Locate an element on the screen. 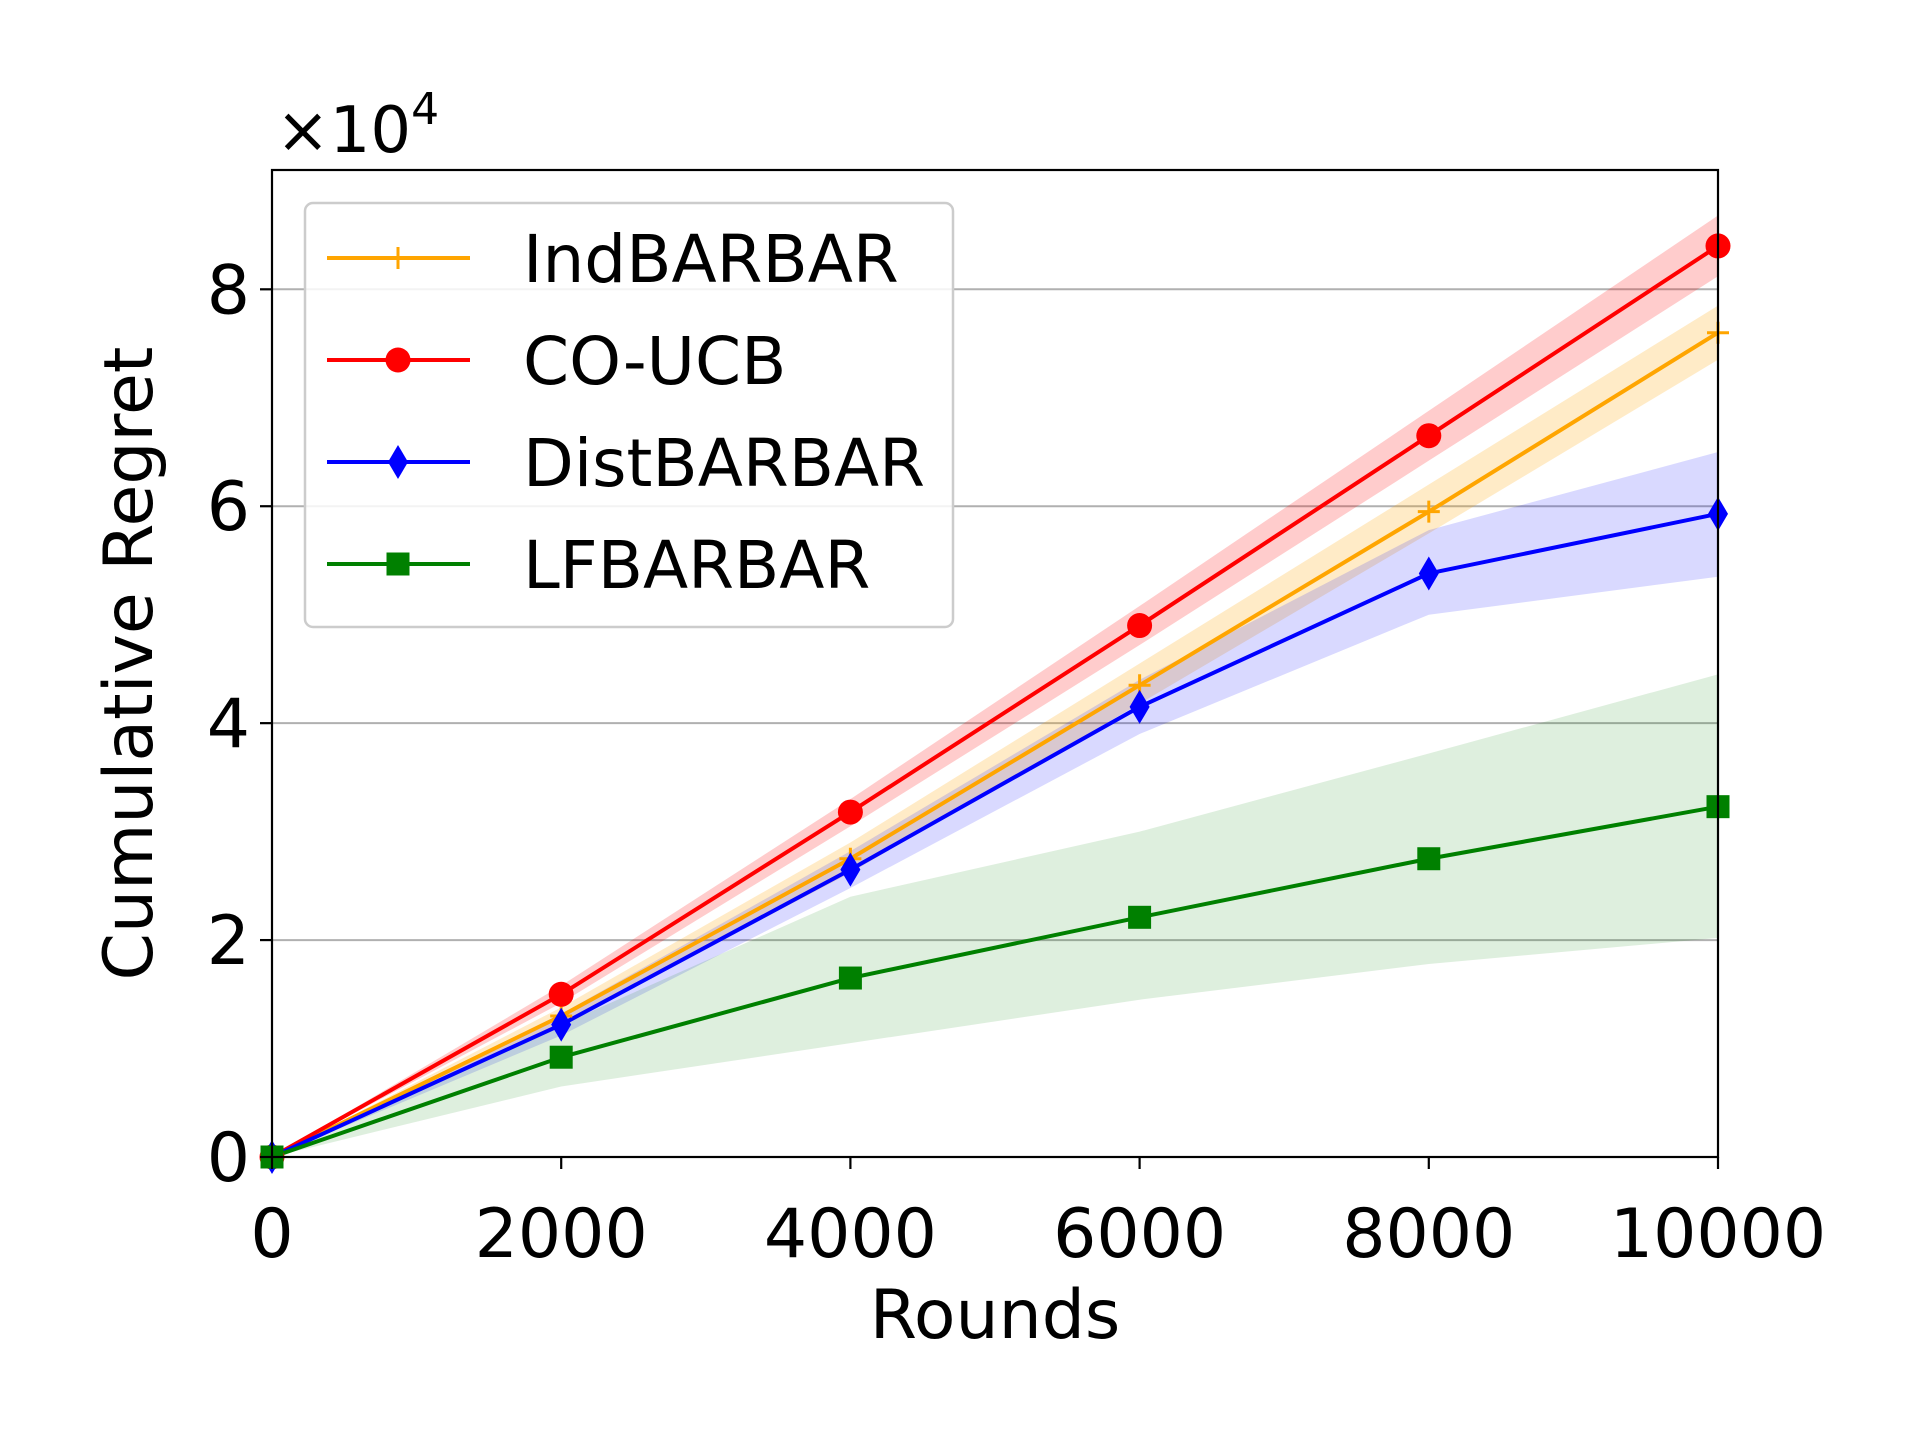  x-axis-label: Rounds is located at coordinates (995, 1315).